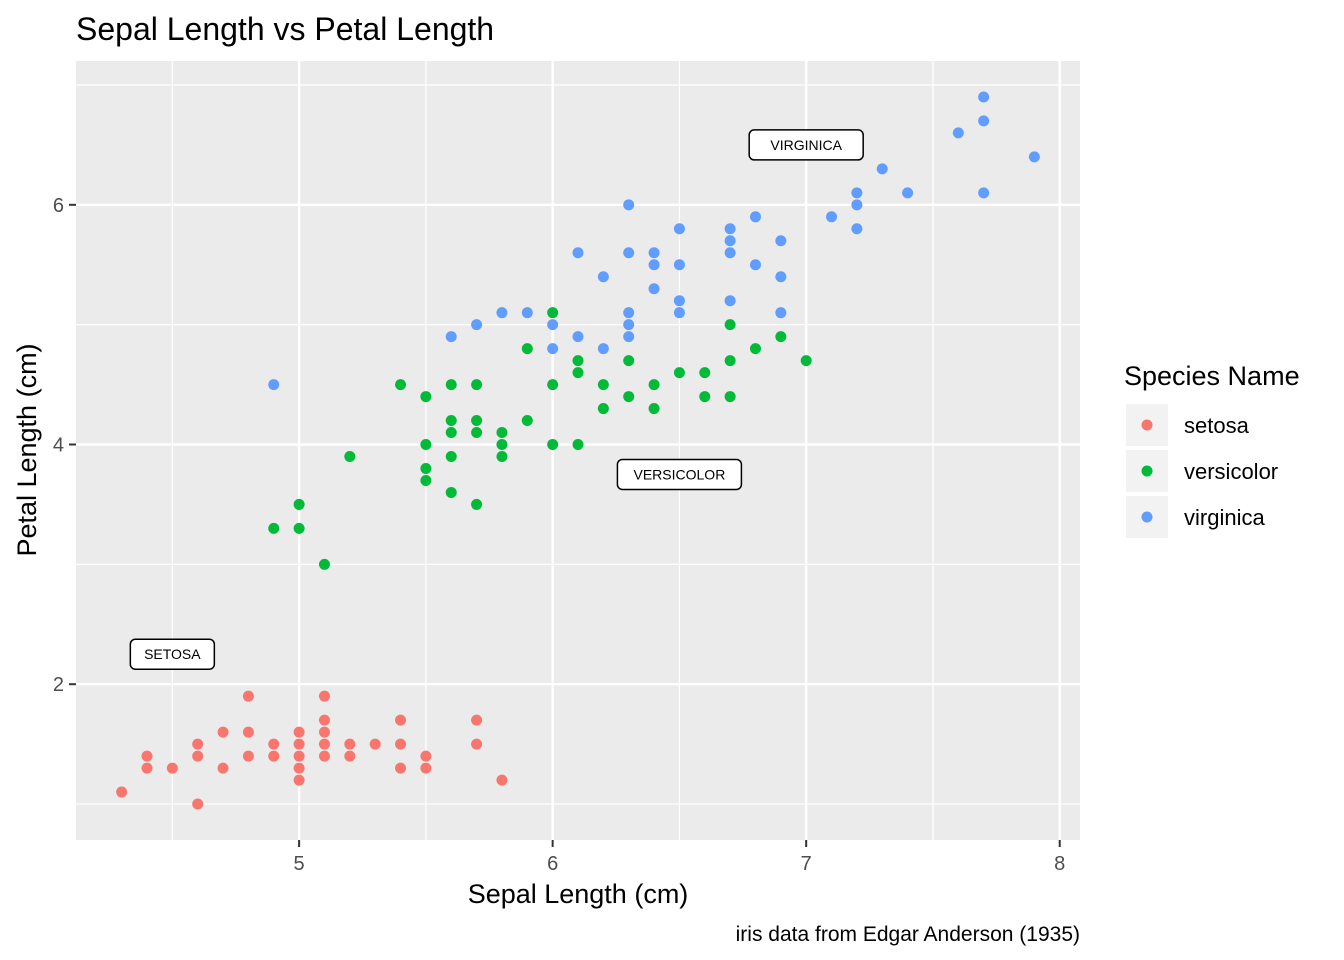  What do you see at coordinates (908, 934) in the screenshot?
I see `chart-caption: iris data from Edgar Anderson (1935)` at bounding box center [908, 934].